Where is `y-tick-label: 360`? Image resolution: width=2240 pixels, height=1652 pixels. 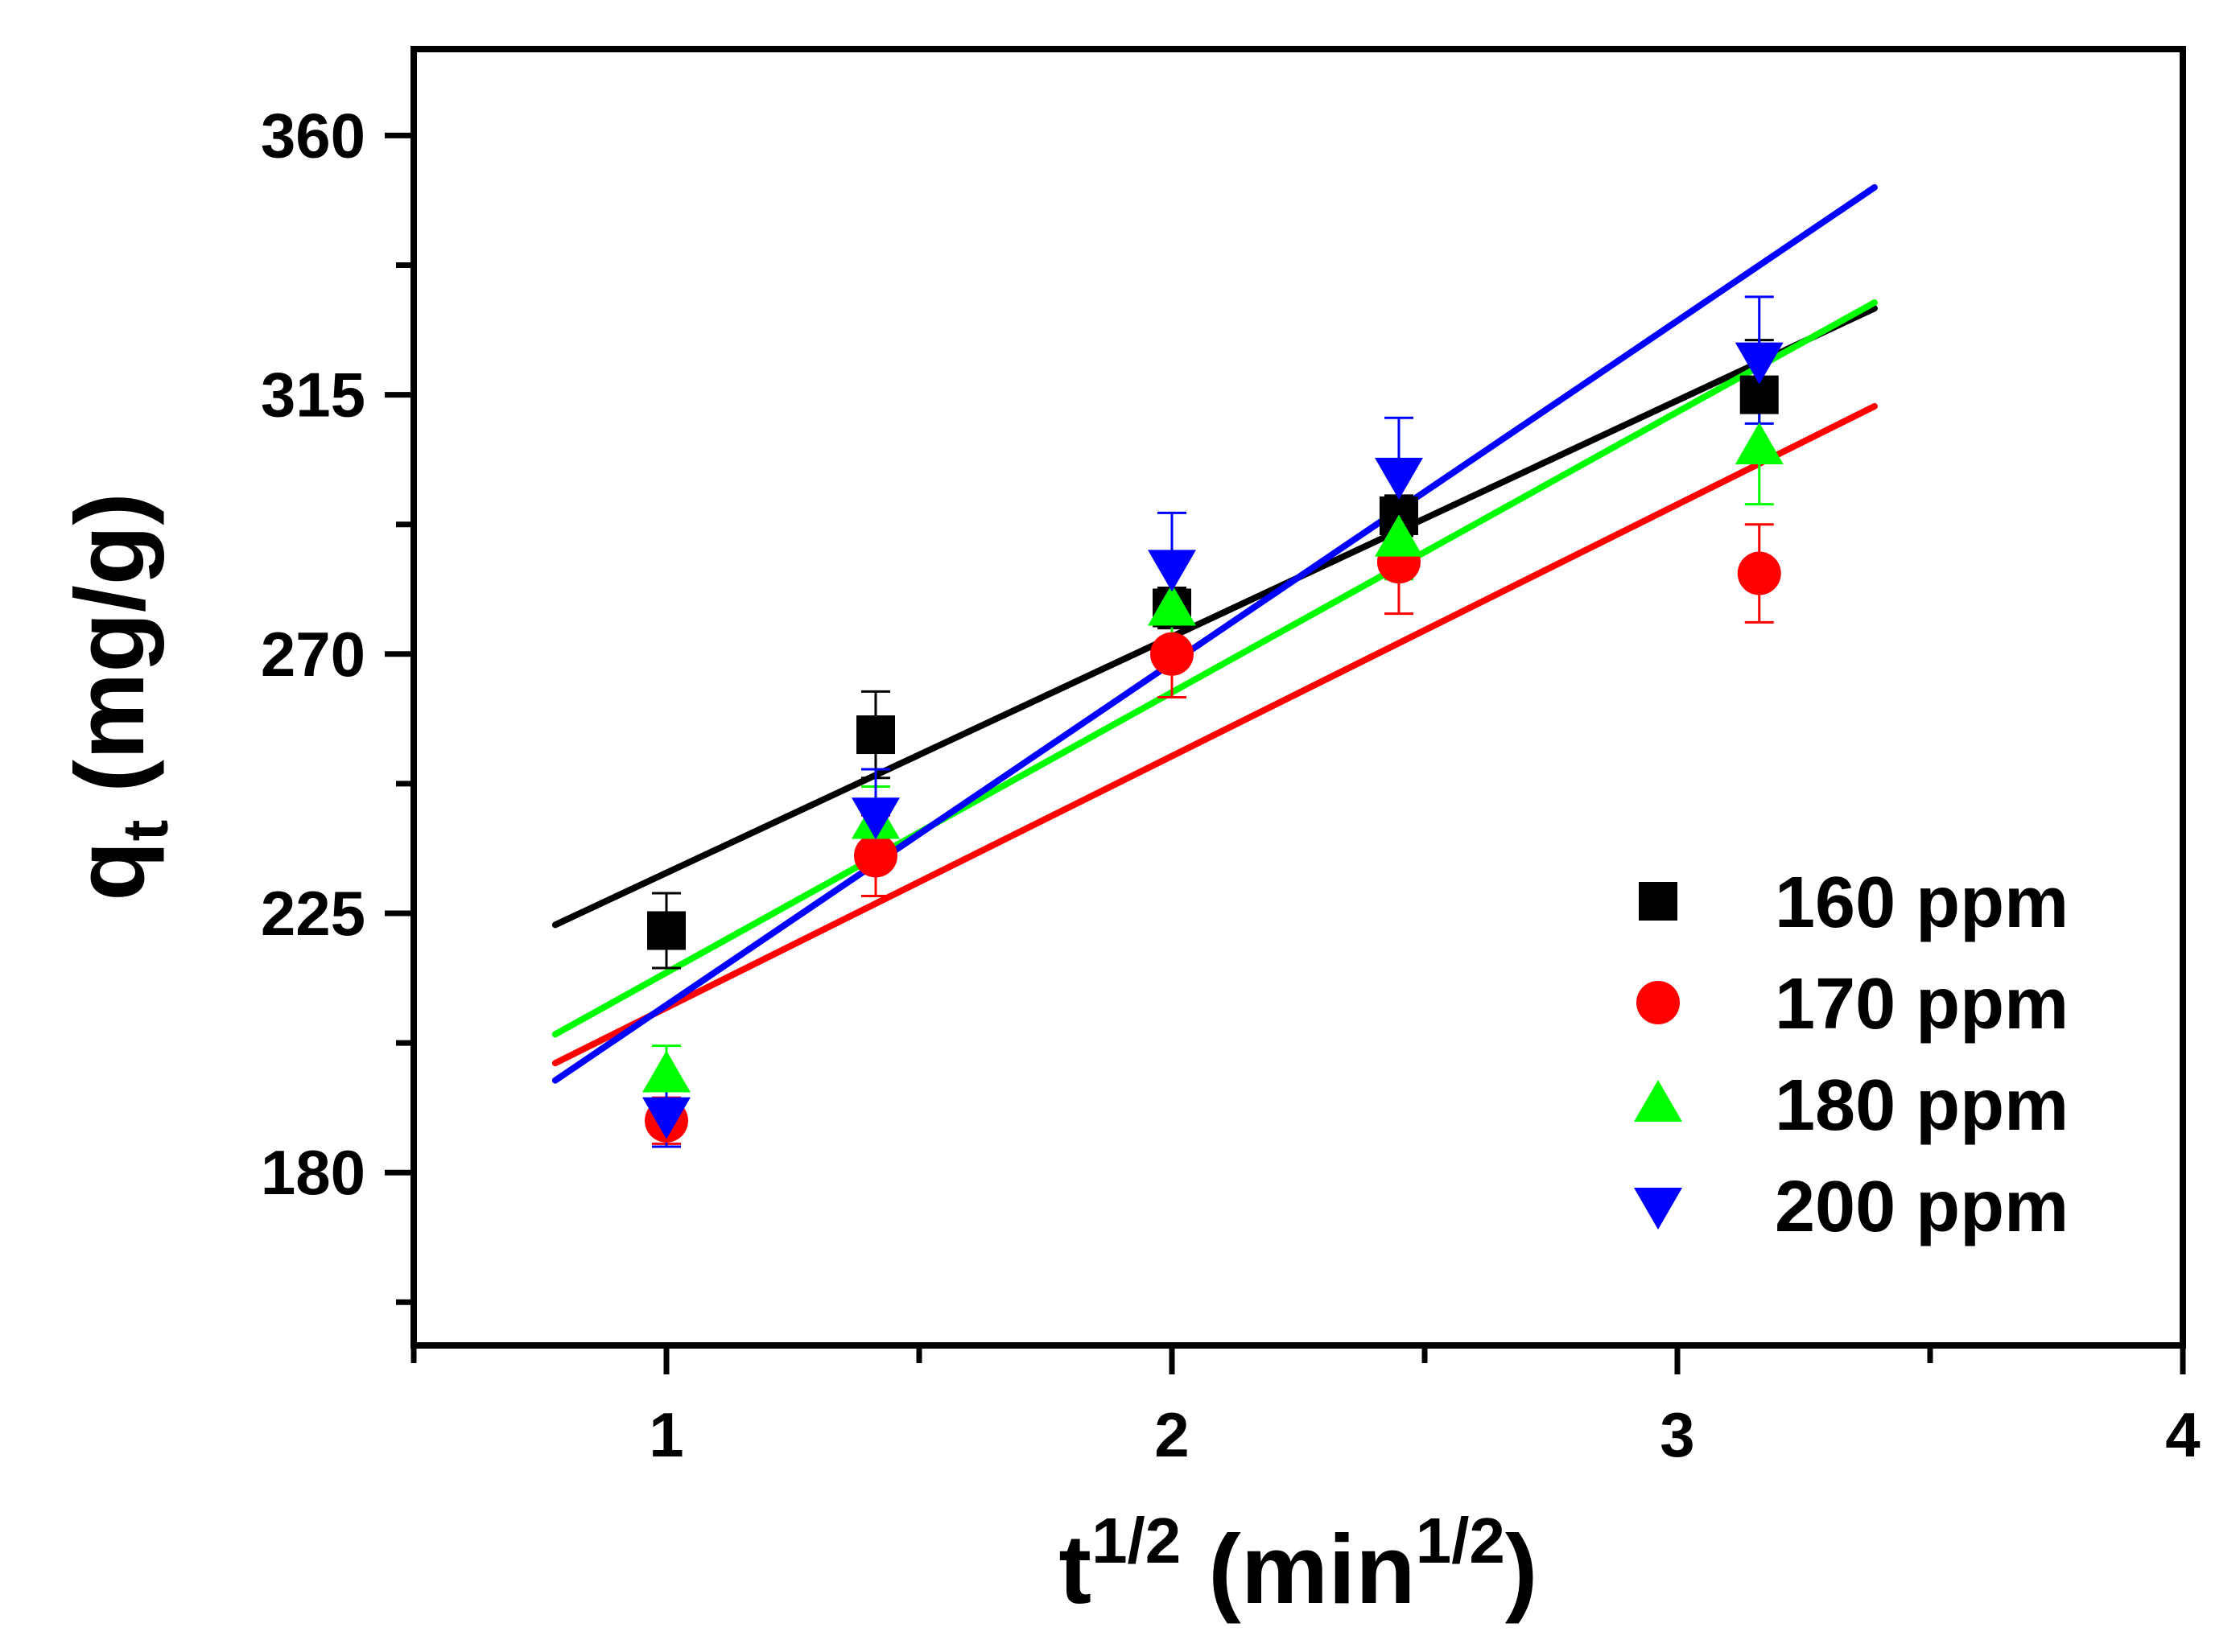 y-tick-label: 360 is located at coordinates (313, 135).